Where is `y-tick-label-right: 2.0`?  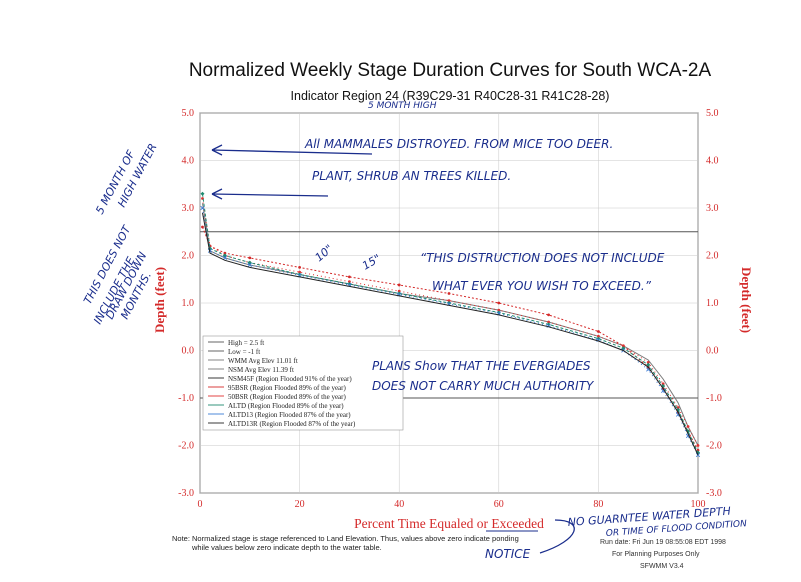 y-tick-label-right: 2.0 is located at coordinates (712, 256).